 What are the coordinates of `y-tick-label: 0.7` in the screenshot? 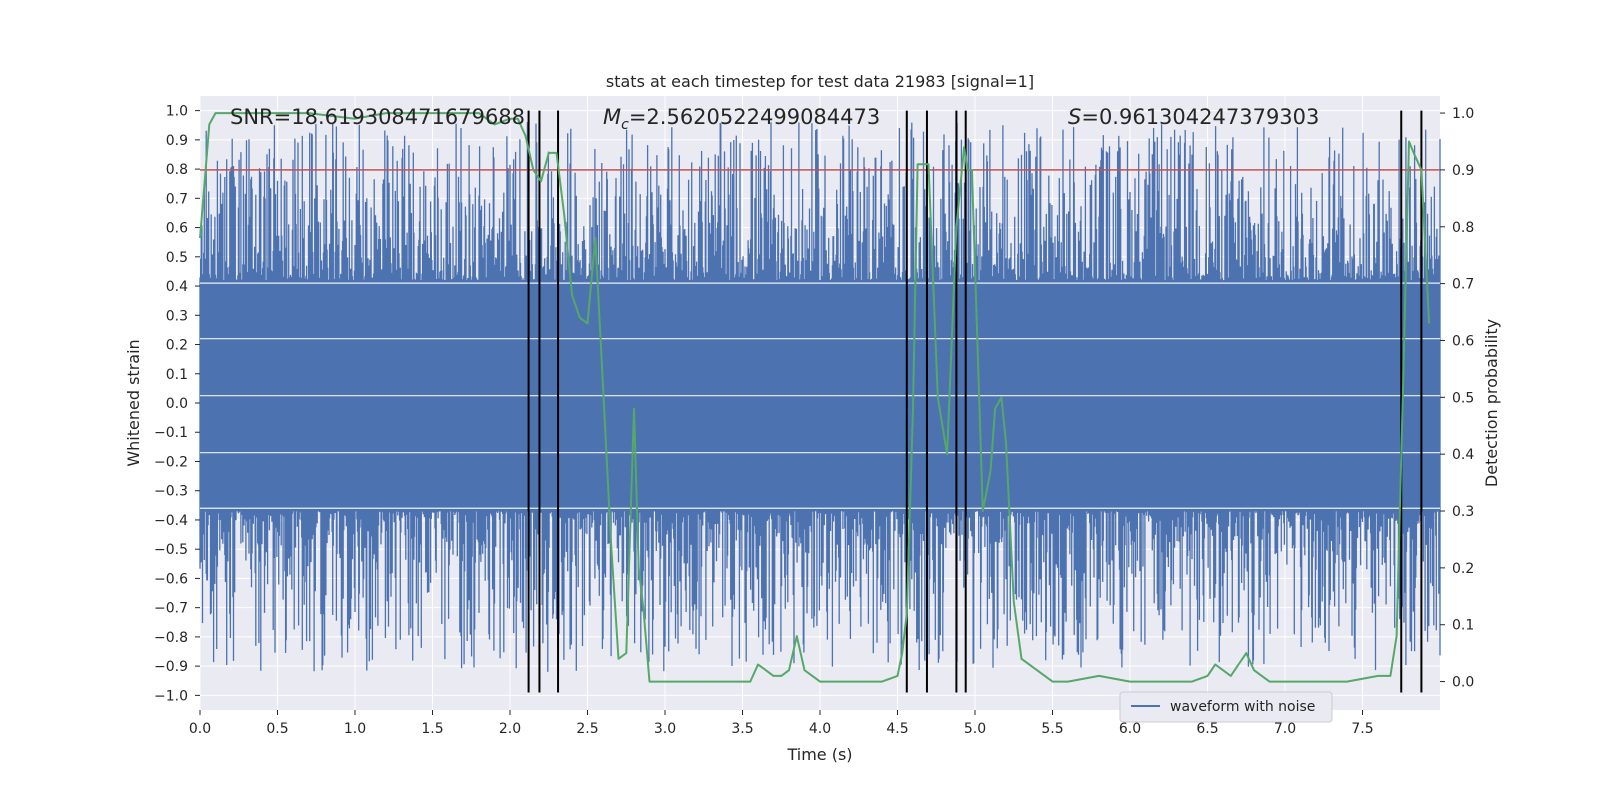 It's located at (177, 199).